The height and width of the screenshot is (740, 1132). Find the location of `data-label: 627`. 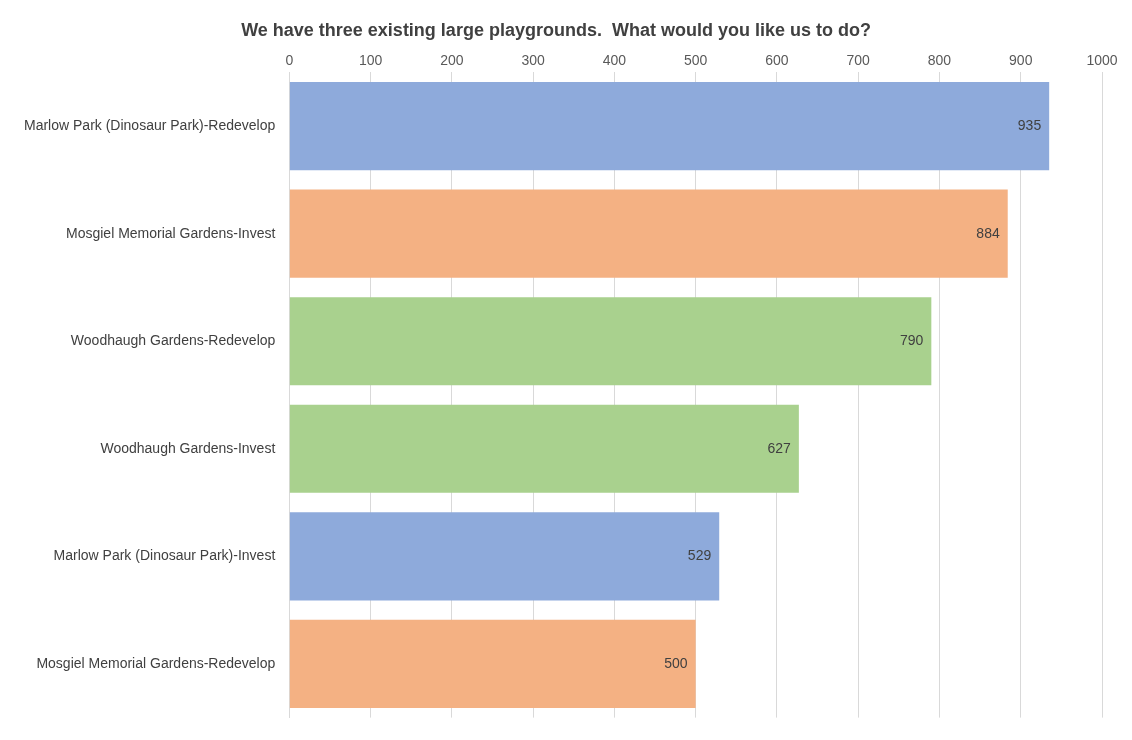

data-label: 627 is located at coordinates (779, 447).